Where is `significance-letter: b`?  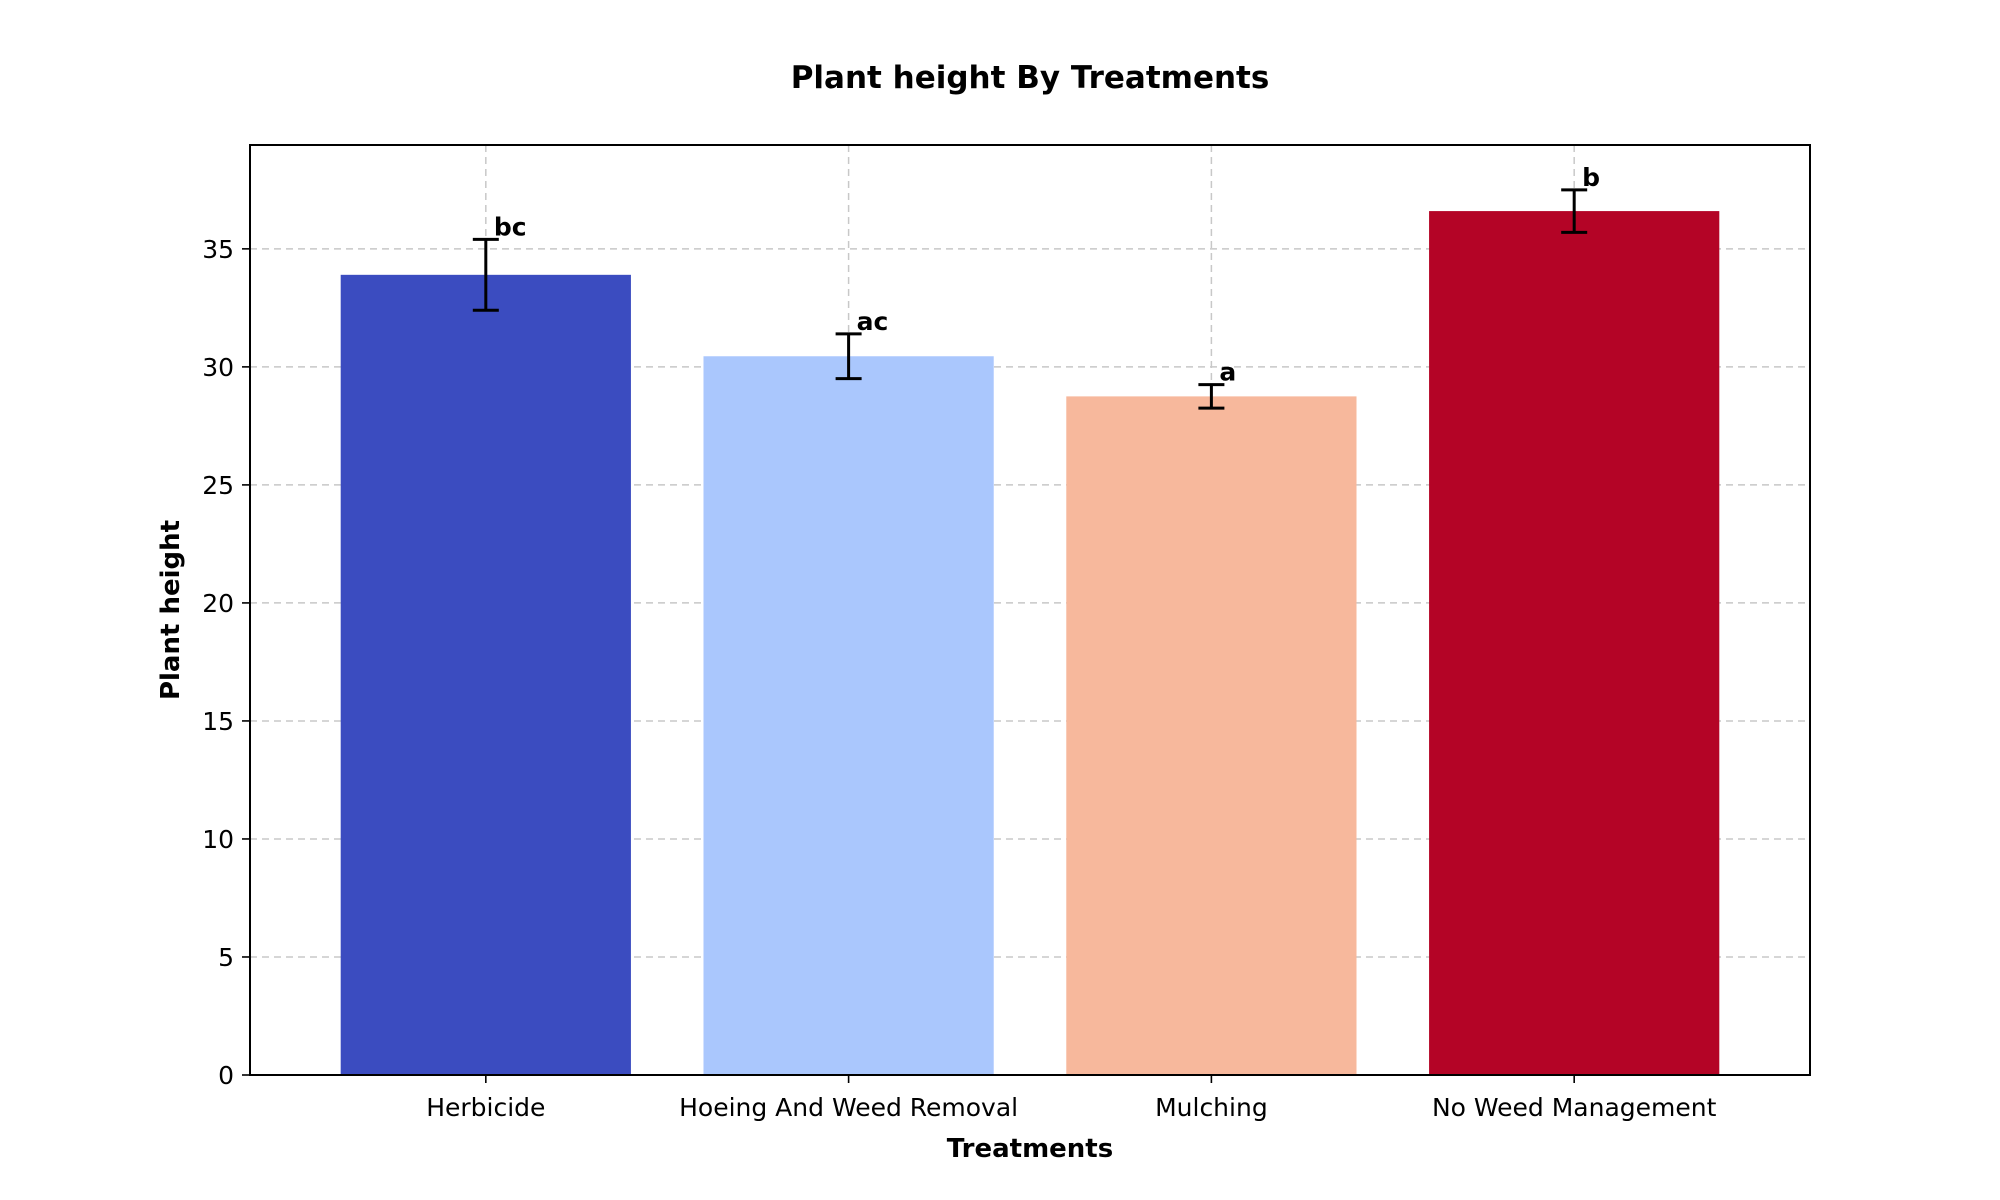 significance-letter: b is located at coordinates (1591, 177).